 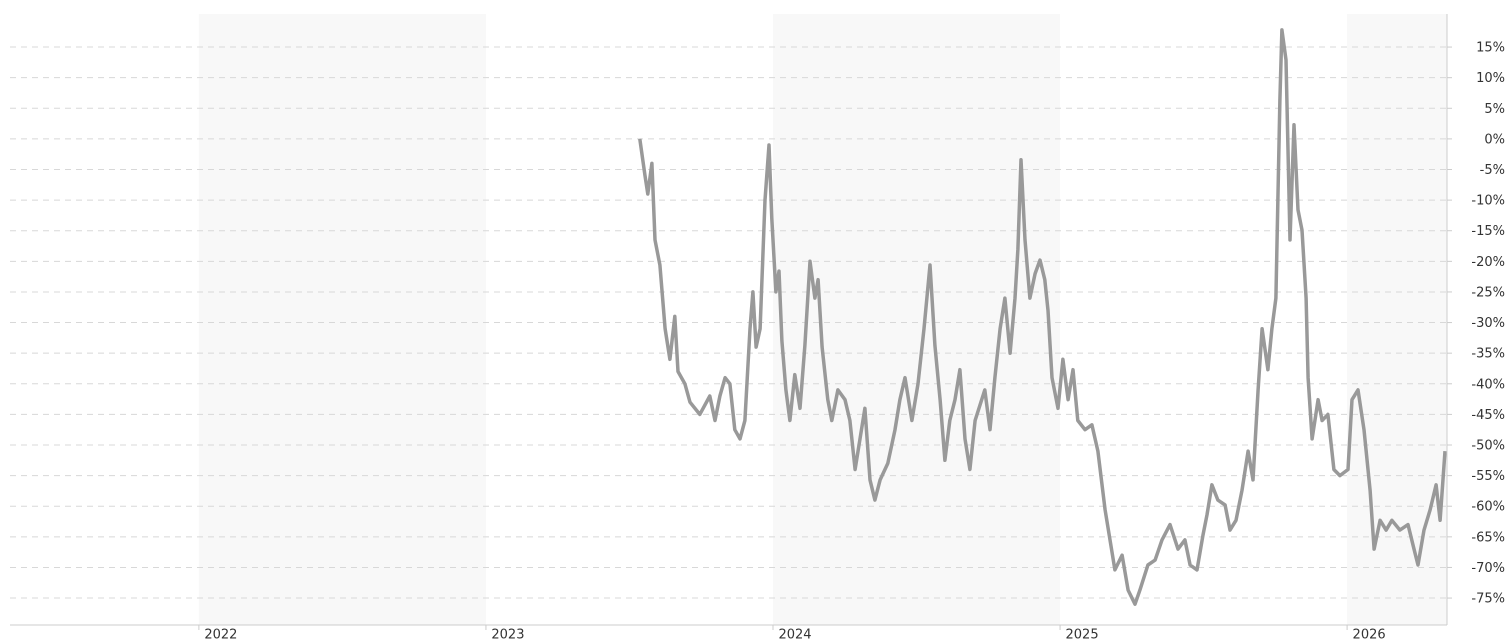 I want to click on x-tick-label: 2024, so click(x=794, y=635).